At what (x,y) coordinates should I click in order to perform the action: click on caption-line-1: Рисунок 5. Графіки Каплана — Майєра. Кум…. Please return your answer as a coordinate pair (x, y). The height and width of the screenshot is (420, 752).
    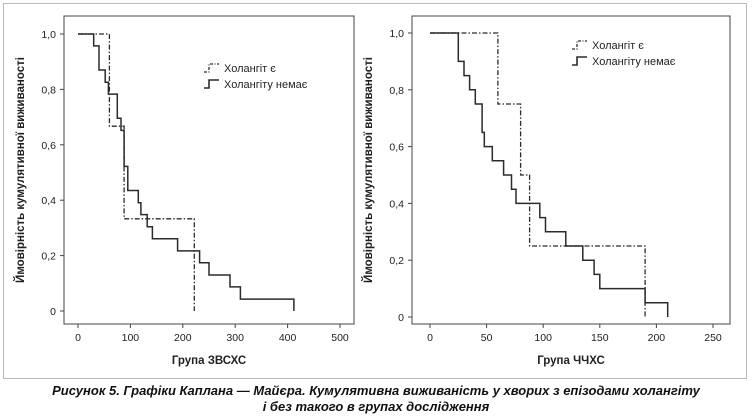
    Looking at the image, I should click on (376, 390).